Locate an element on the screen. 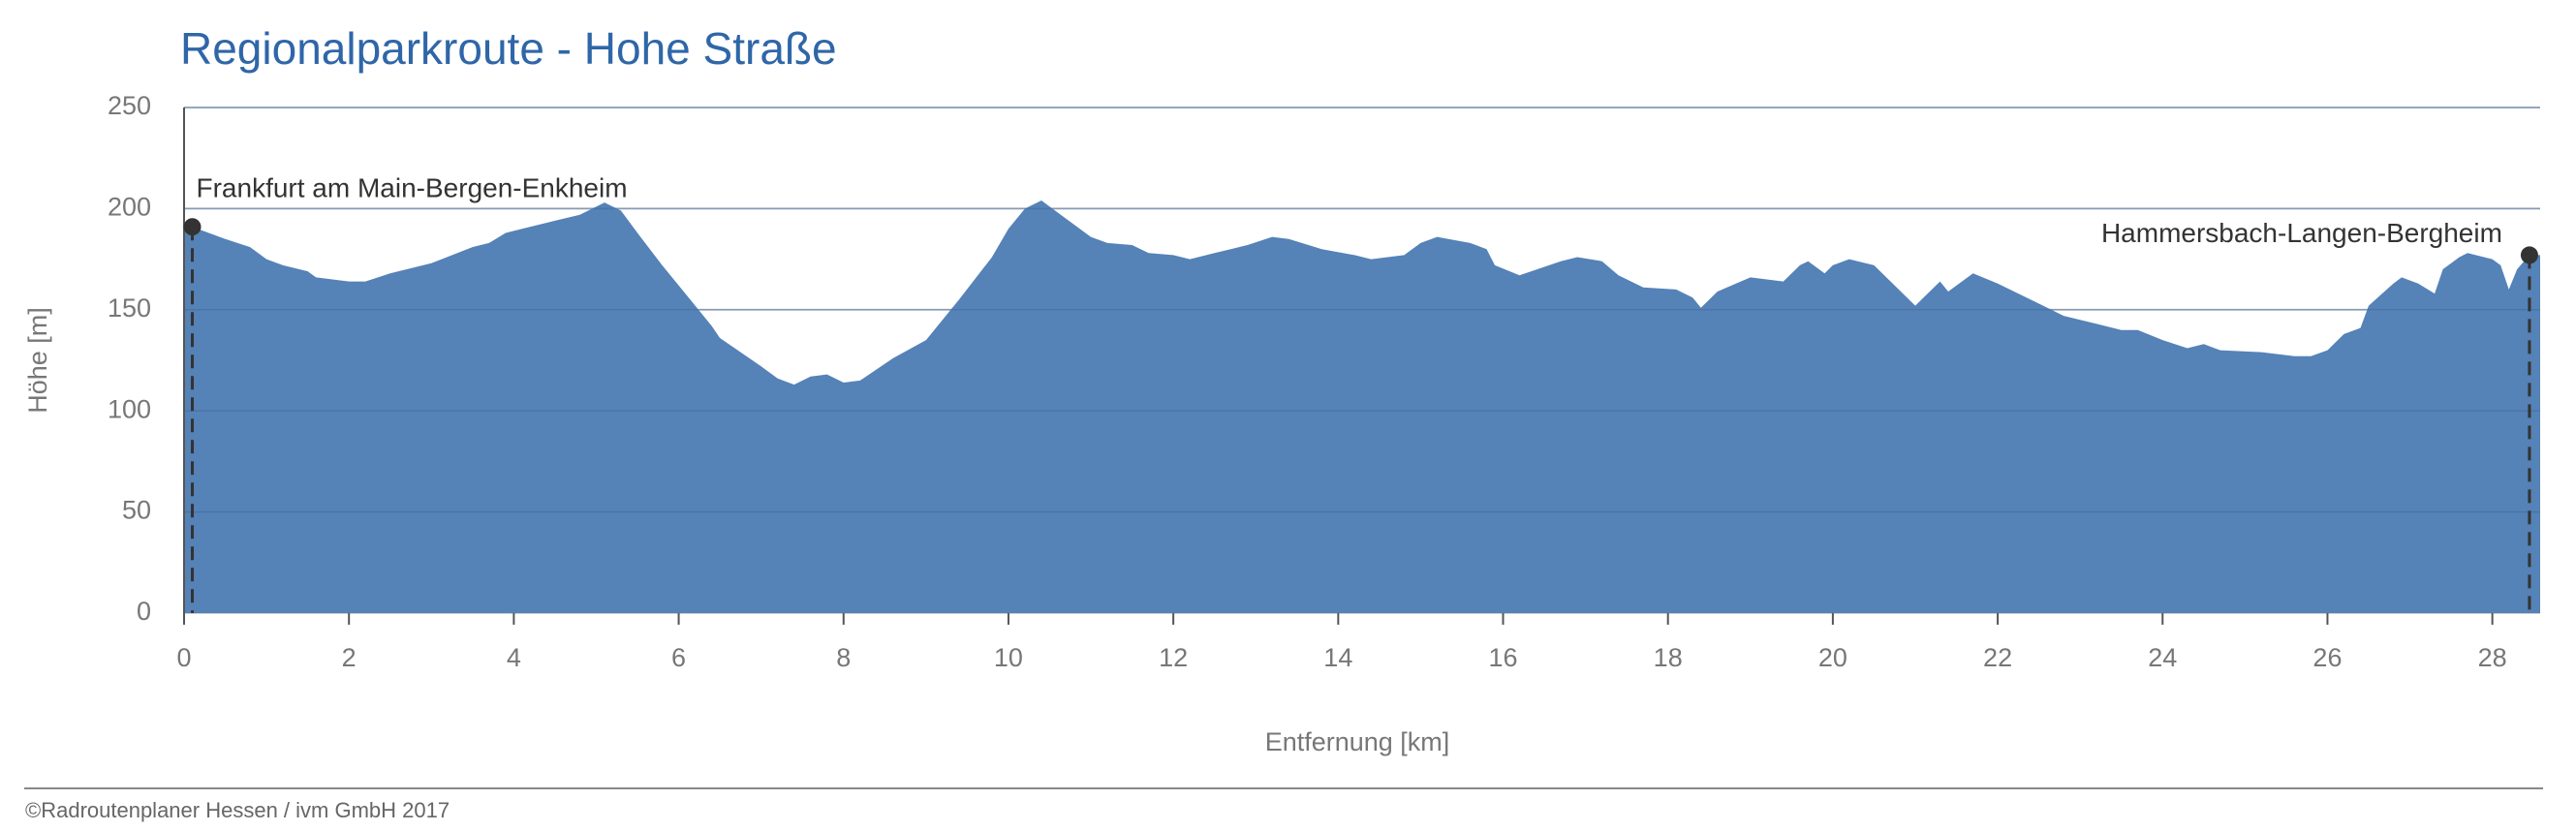 The width and height of the screenshot is (2576, 831). x-tick-label: 10 is located at coordinates (1008, 657).